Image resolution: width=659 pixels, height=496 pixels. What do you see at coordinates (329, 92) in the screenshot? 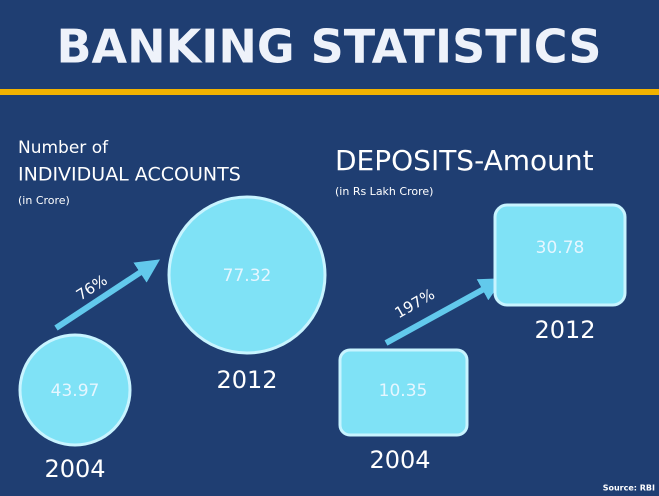
I see `divider` at bounding box center [329, 92].